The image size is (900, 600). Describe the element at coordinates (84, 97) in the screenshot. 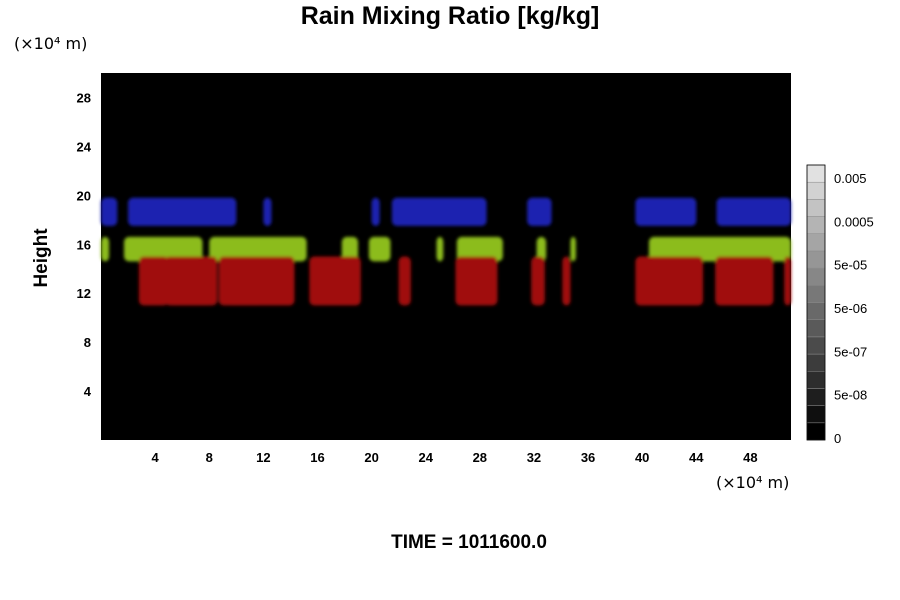

I see `y-tick-label: 28` at that location.